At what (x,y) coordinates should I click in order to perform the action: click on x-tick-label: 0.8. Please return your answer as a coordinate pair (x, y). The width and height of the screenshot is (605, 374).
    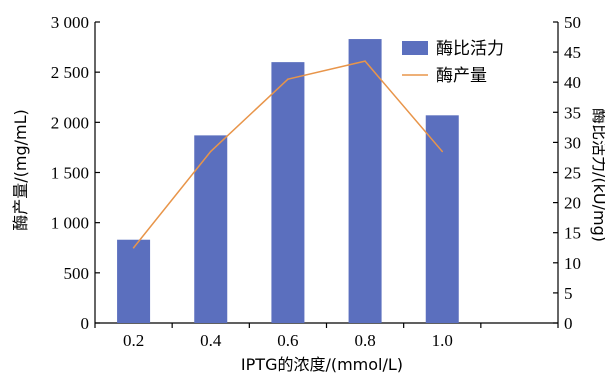
    Looking at the image, I should click on (364, 340).